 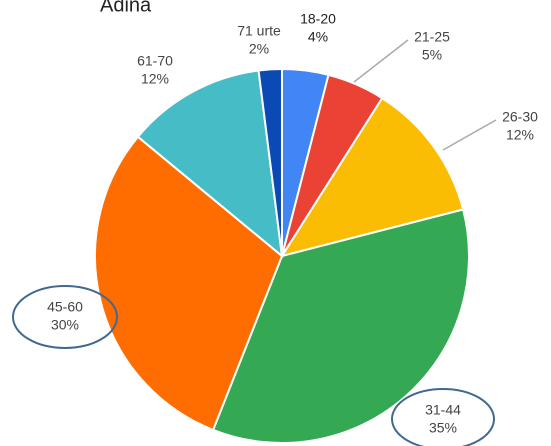 I want to click on slice-value-label: 35%, so click(x=443, y=428).